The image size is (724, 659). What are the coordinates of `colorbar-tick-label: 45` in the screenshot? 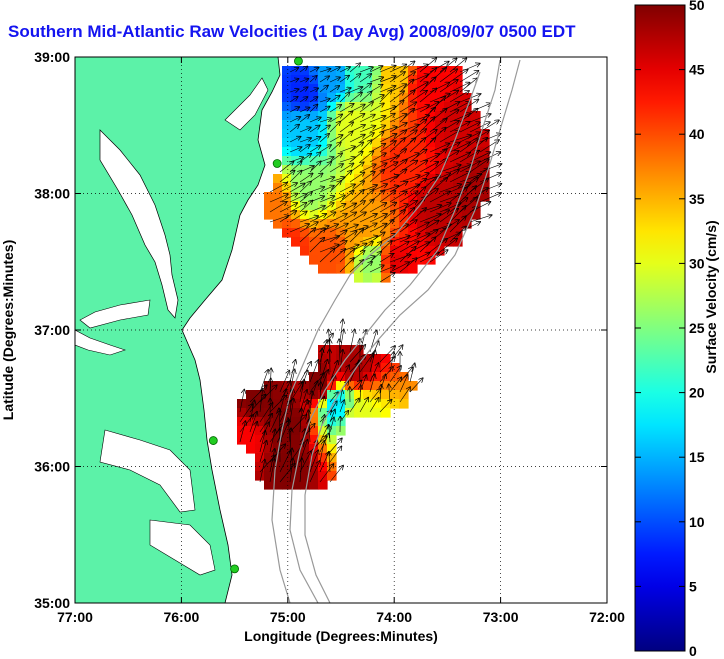 It's located at (697, 70).